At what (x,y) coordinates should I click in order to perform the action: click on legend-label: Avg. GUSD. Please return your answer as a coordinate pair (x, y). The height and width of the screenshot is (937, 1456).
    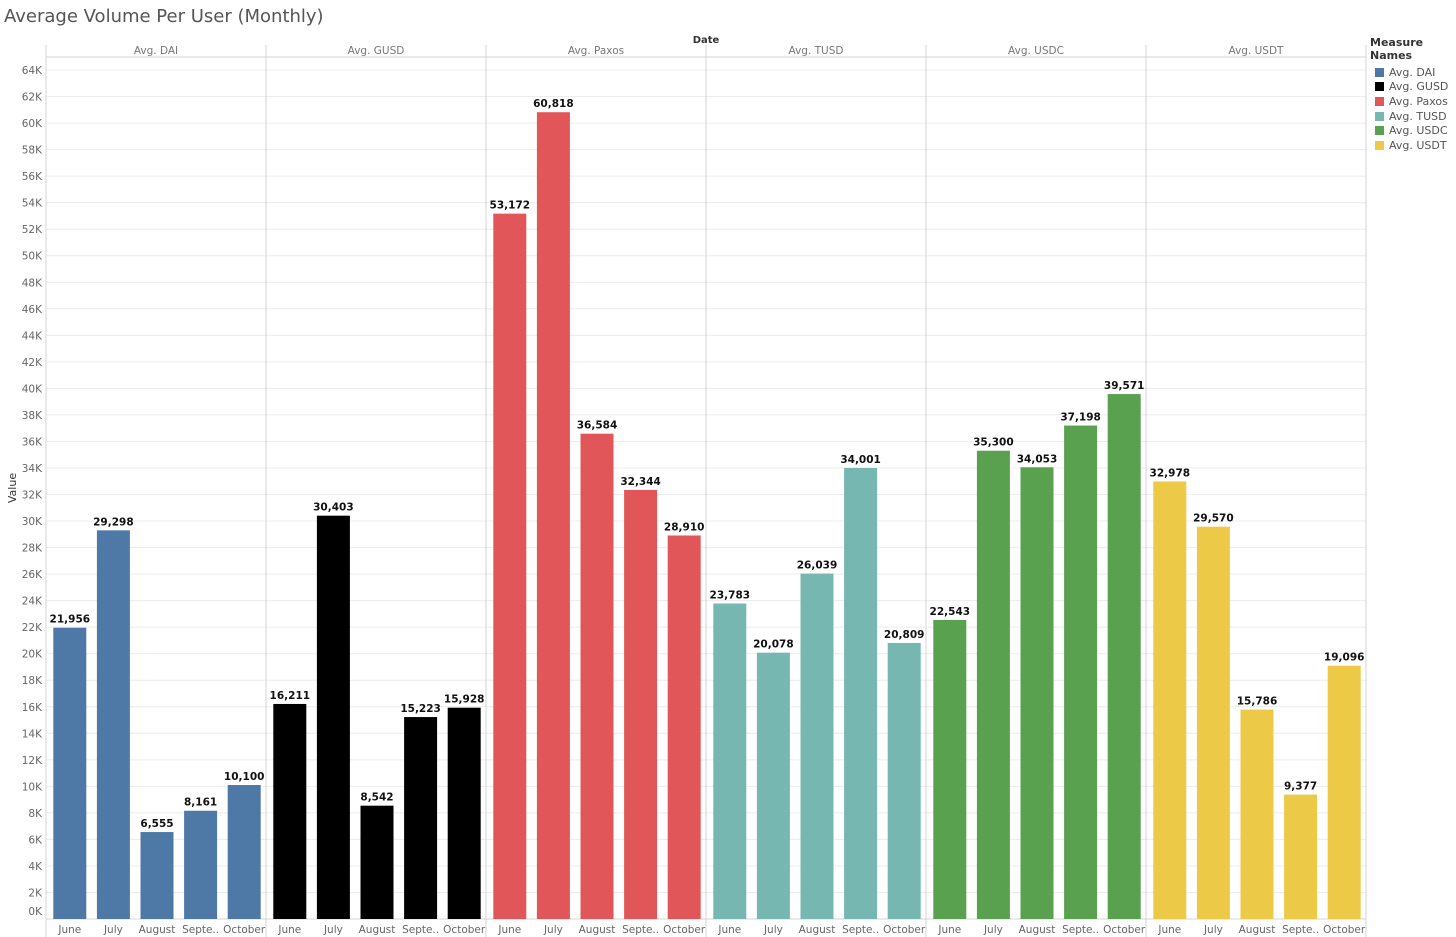
    Looking at the image, I should click on (1419, 87).